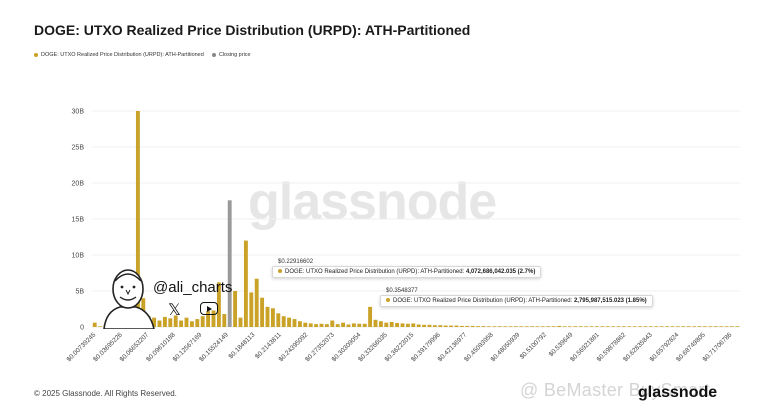  I want to click on legend-swatch-closing-price, so click(213, 55).